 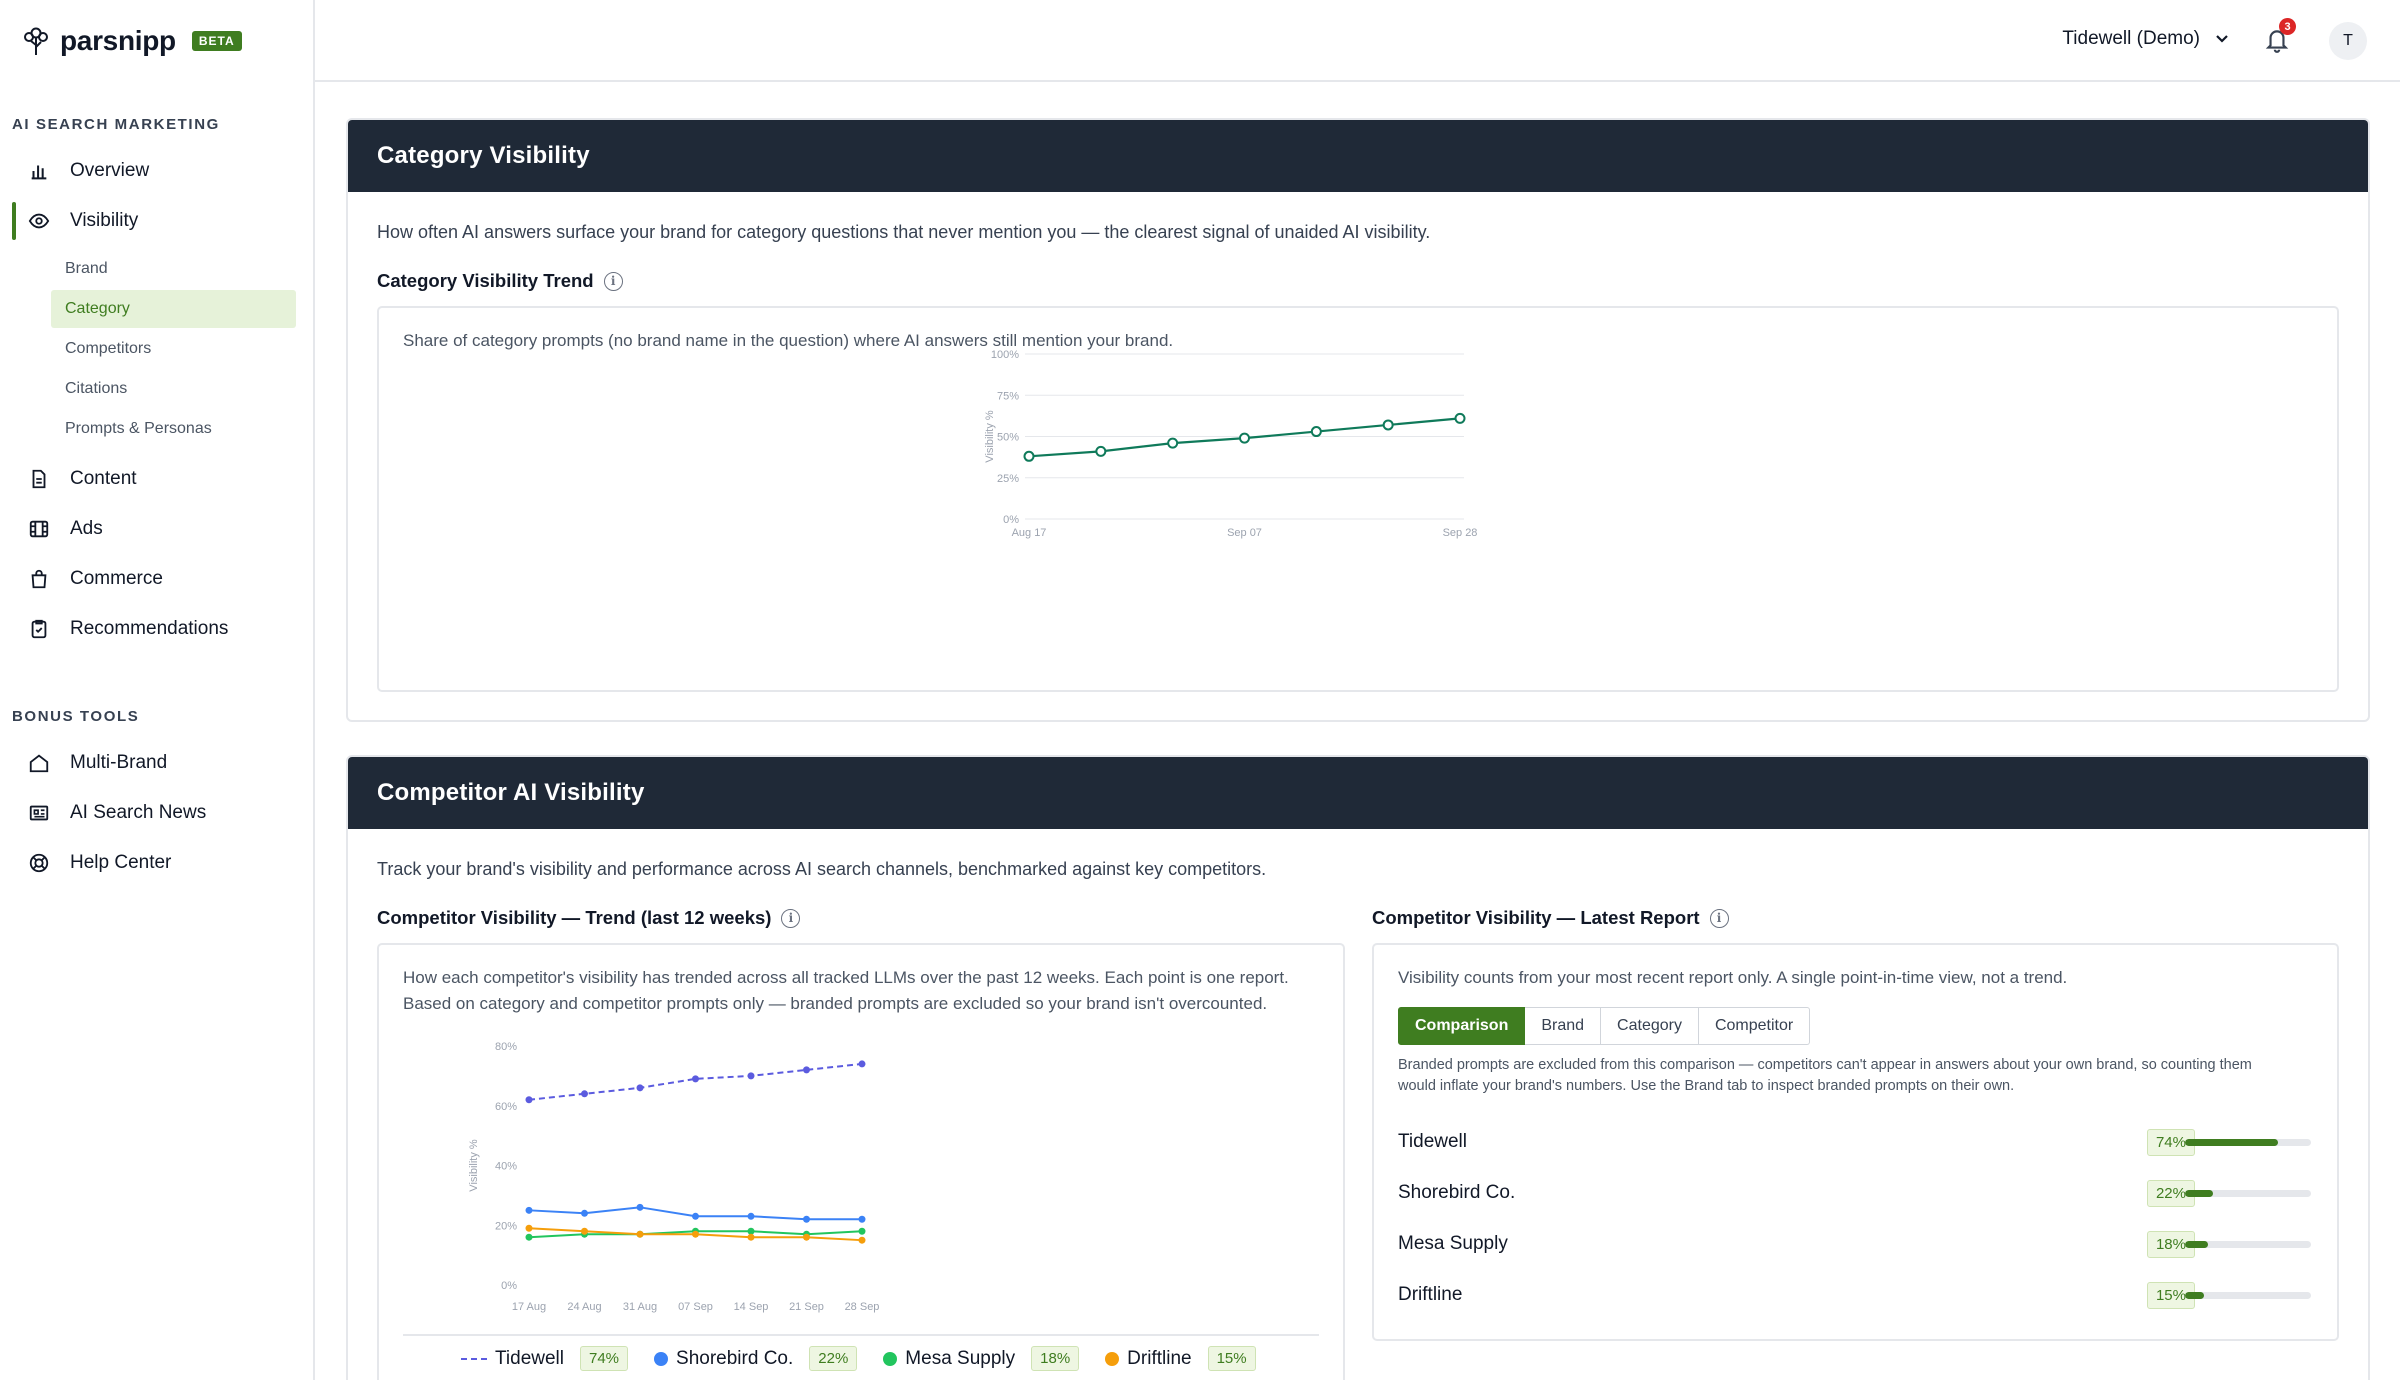 What do you see at coordinates (2348, 41) in the screenshot?
I see `avatar: T` at bounding box center [2348, 41].